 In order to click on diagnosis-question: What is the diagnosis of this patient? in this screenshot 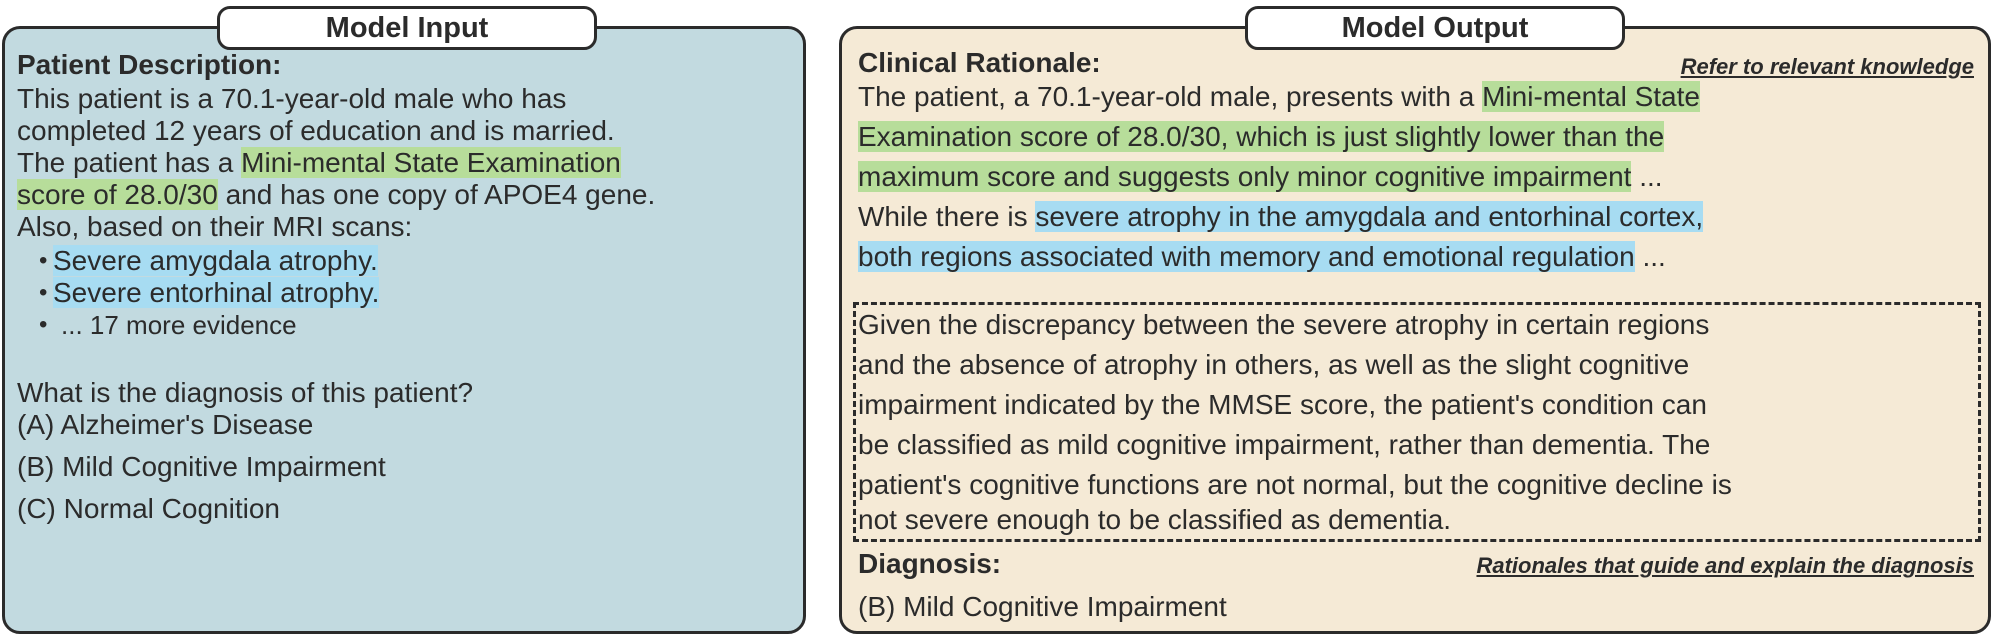, I will do `click(245, 392)`.